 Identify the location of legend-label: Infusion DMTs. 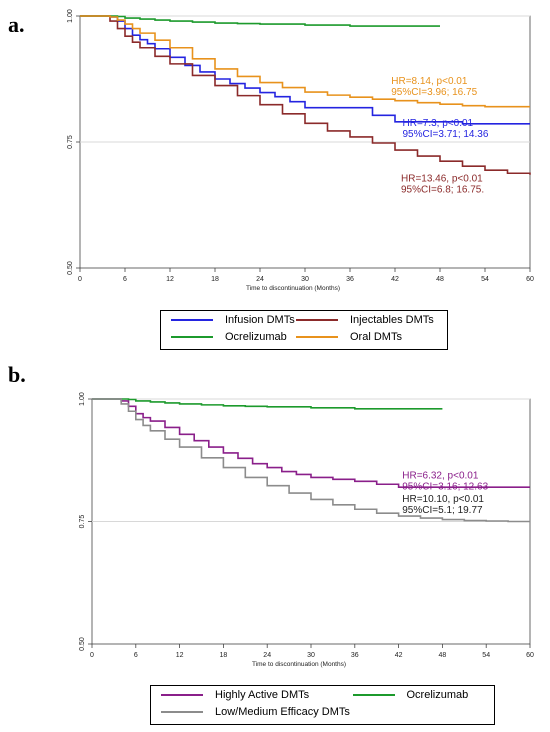
(260, 320).